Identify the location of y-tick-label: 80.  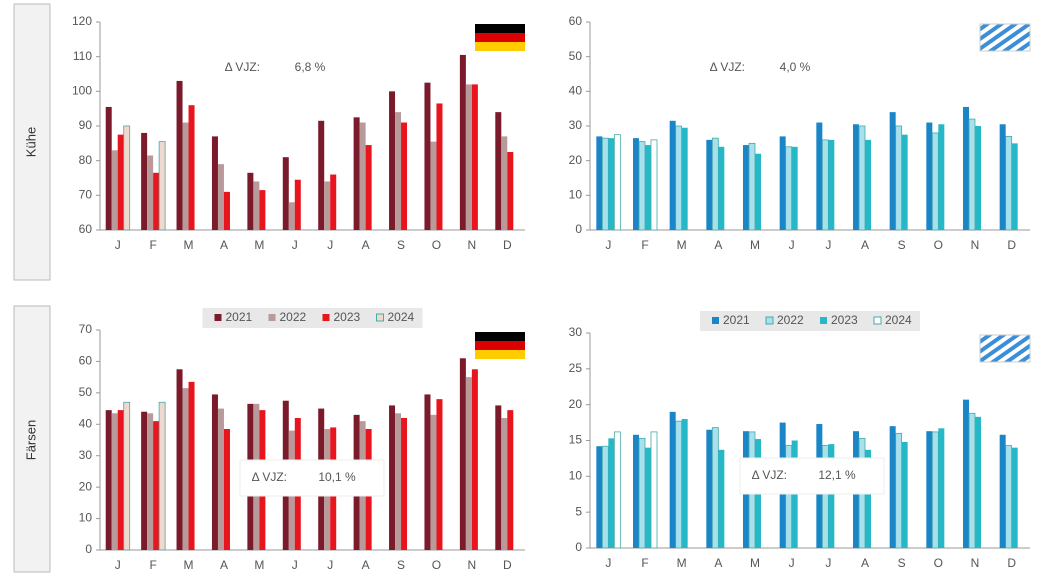
(86, 160).